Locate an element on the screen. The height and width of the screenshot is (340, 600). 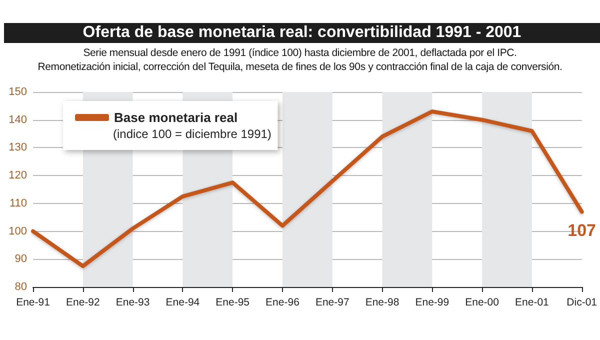
x-tick-label: Ene-00 is located at coordinates (482, 302).